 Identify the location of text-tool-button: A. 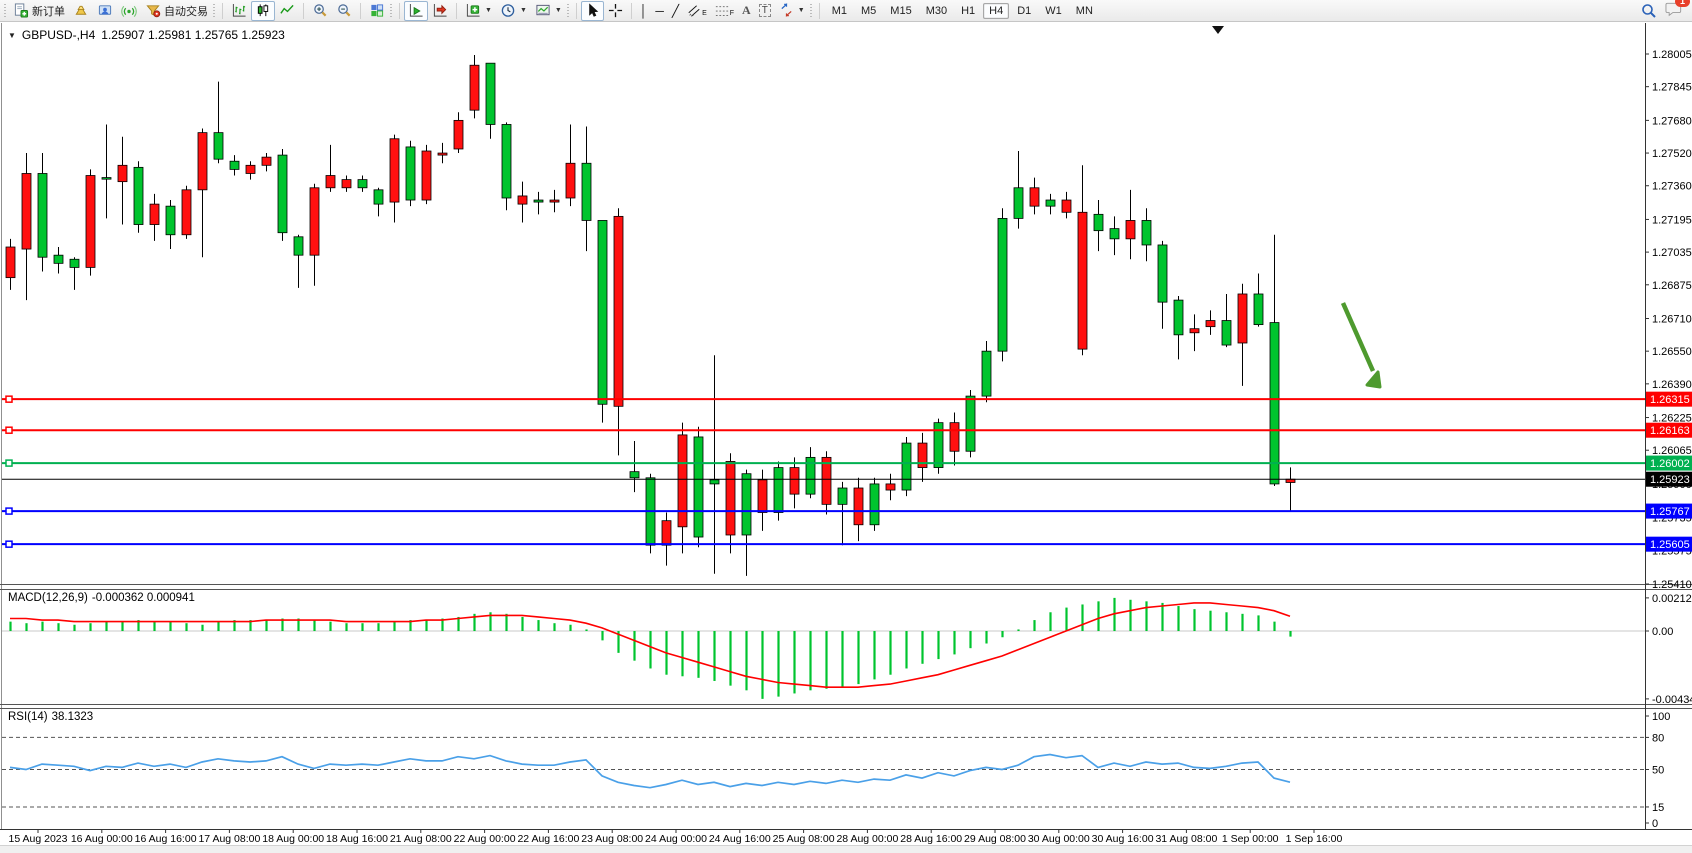
(746, 11).